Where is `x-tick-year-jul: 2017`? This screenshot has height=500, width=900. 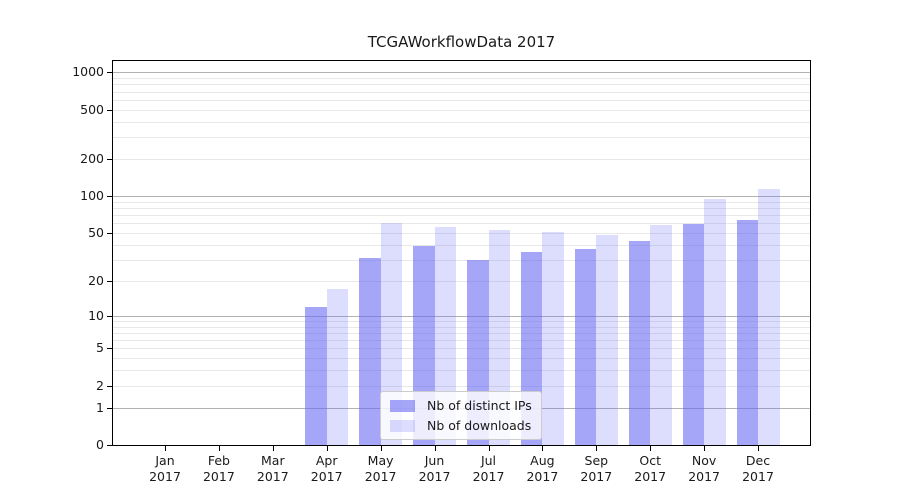 x-tick-year-jul: 2017 is located at coordinates (488, 476).